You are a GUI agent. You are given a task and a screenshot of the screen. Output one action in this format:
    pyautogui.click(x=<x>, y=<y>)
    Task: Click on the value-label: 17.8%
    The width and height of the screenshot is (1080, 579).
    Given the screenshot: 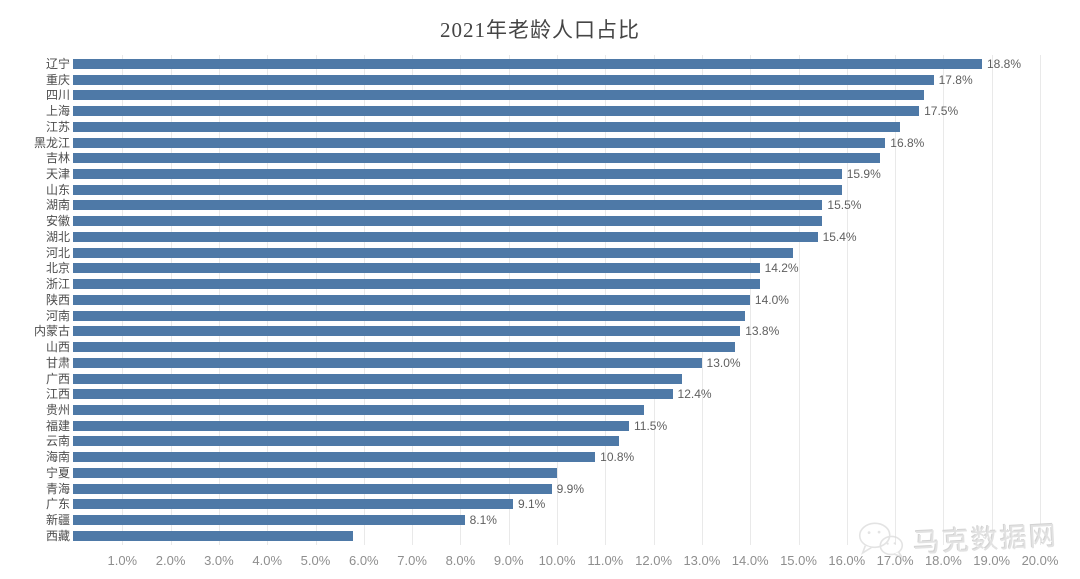 What is the action you would take?
    pyautogui.click(x=955, y=79)
    